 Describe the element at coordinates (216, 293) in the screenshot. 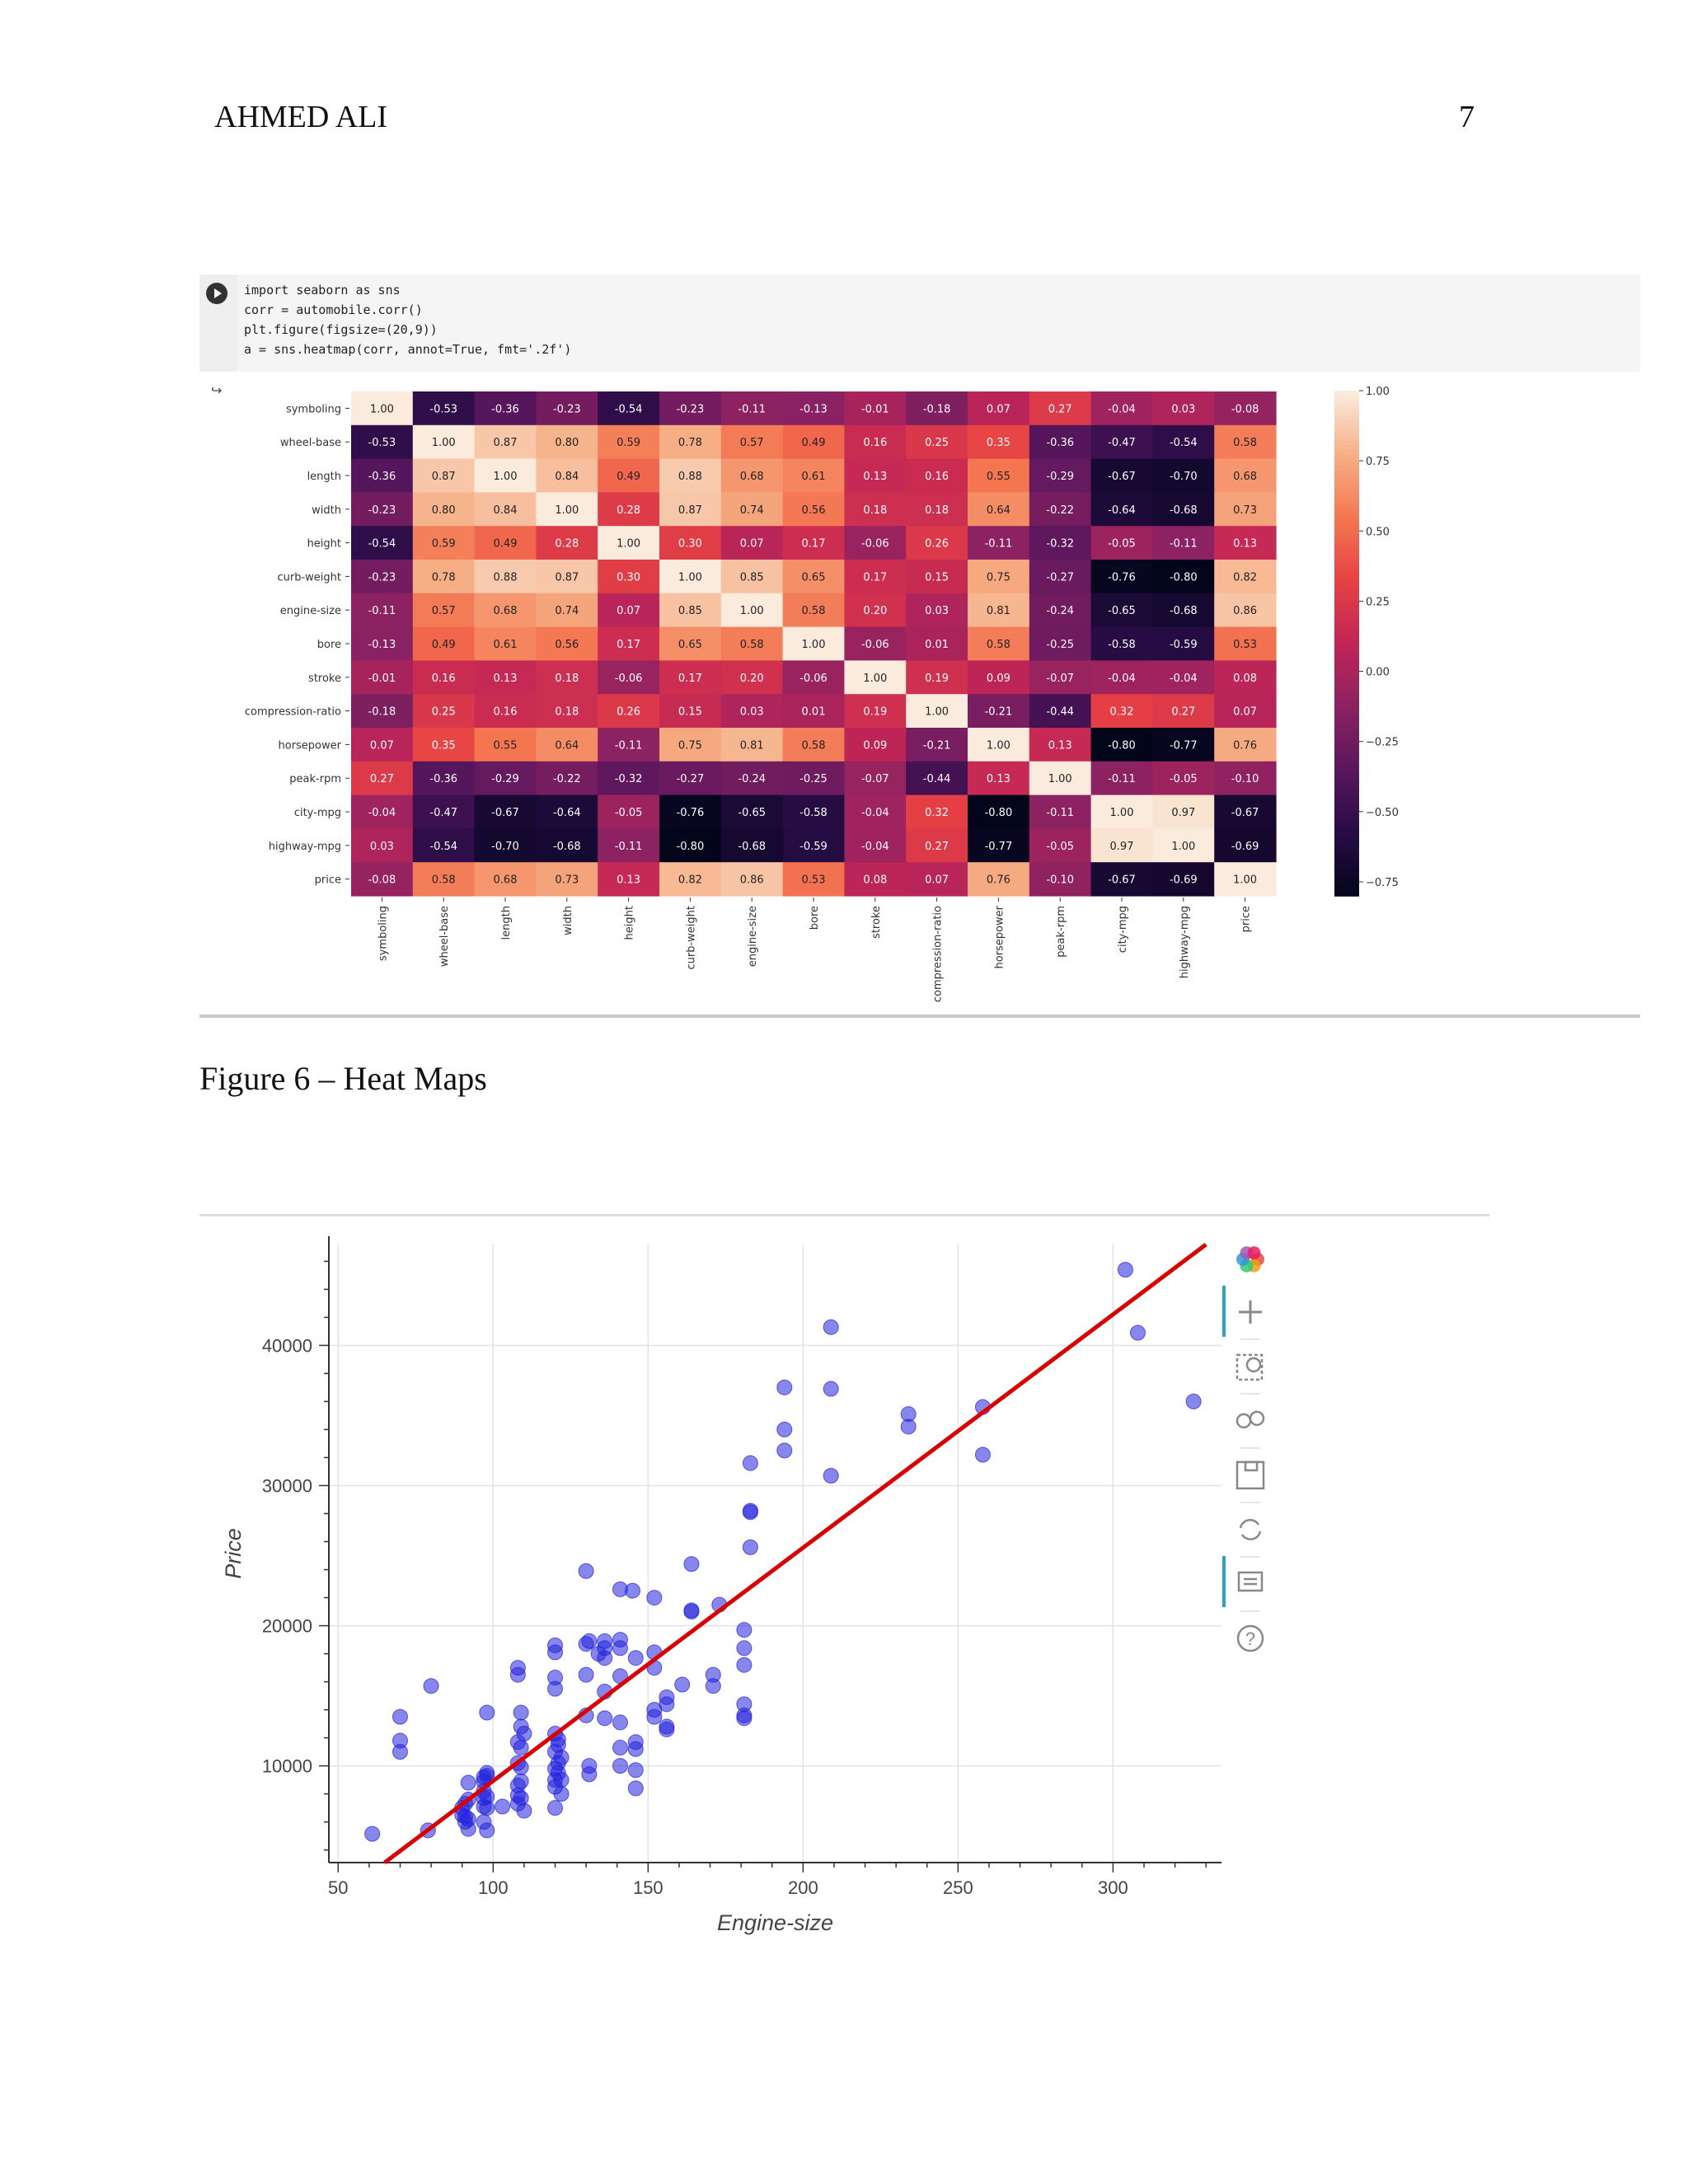

I see `run-cell-icon` at that location.